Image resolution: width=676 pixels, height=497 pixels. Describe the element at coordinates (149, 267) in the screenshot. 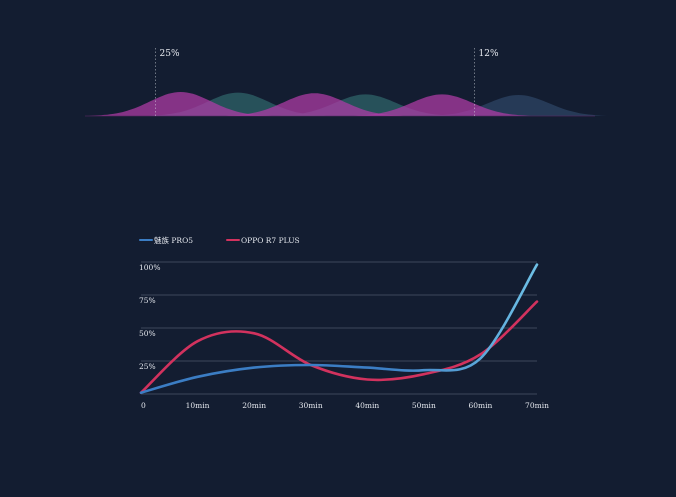

I see `y-tick-label-100: 100%` at that location.